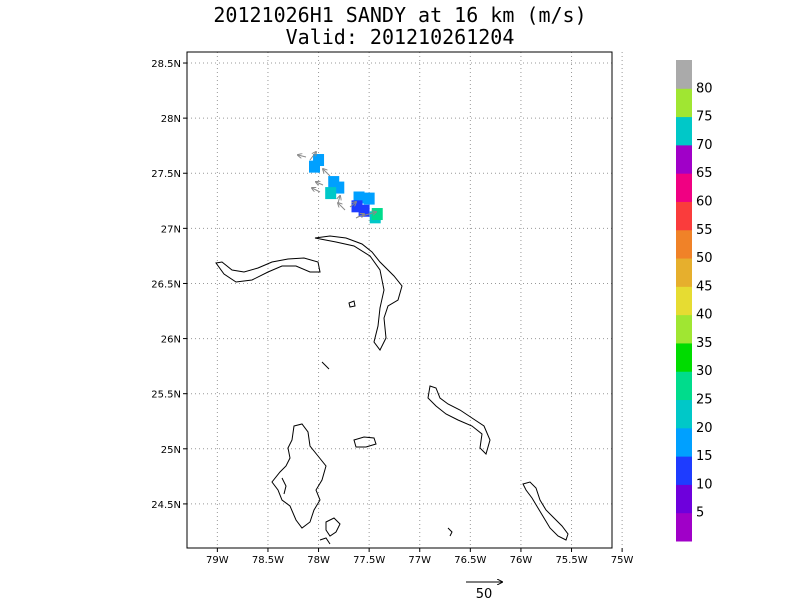 This screenshot has width=800, height=600. I want to click on colorbar-label: 60, so click(704, 201).